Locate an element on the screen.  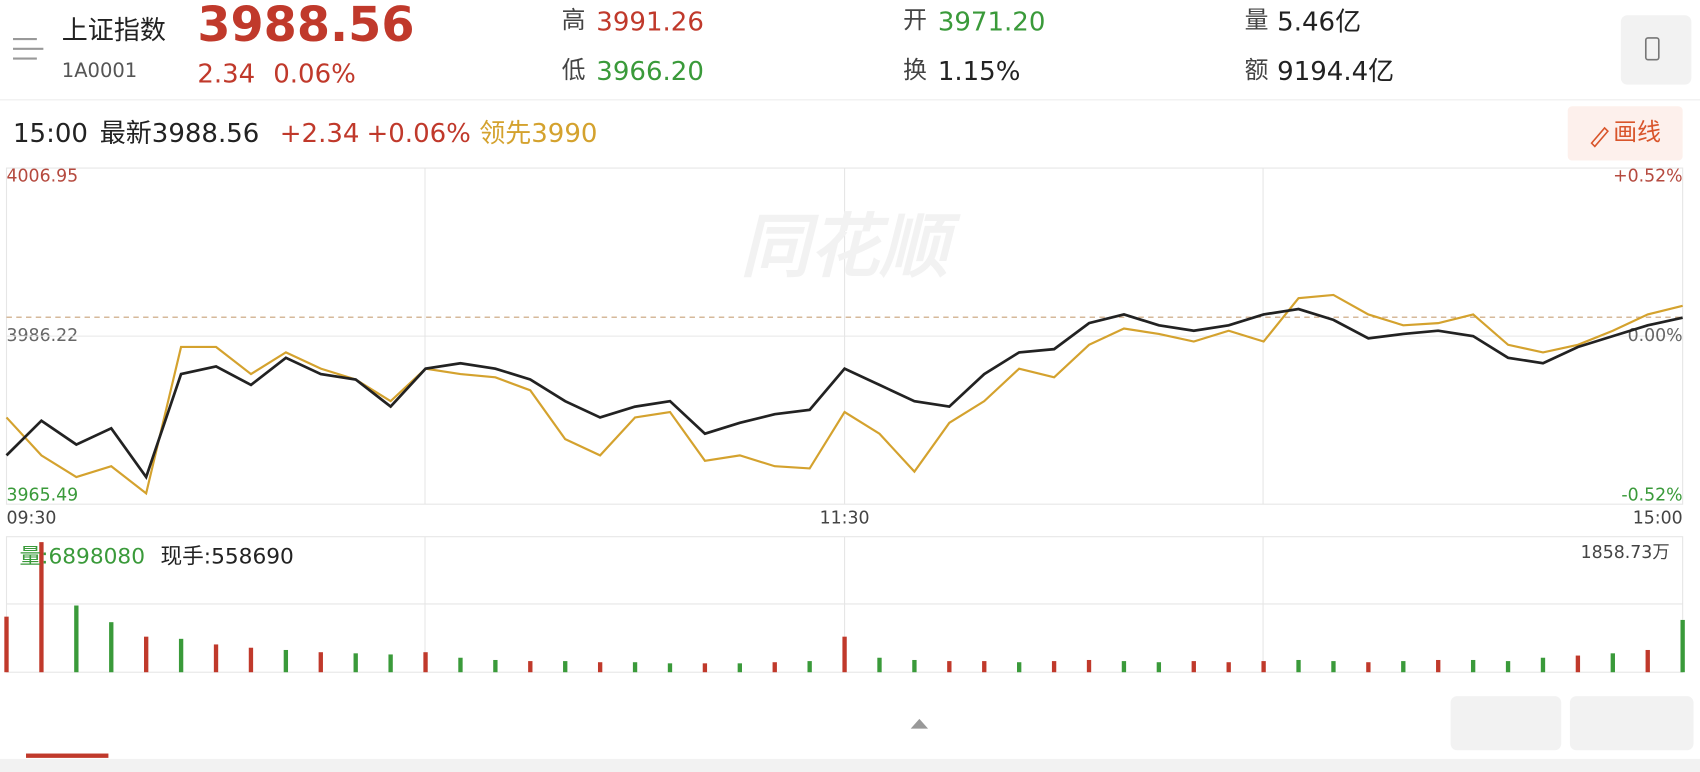
y2-tick-label: +0.52% is located at coordinates (1648, 177).